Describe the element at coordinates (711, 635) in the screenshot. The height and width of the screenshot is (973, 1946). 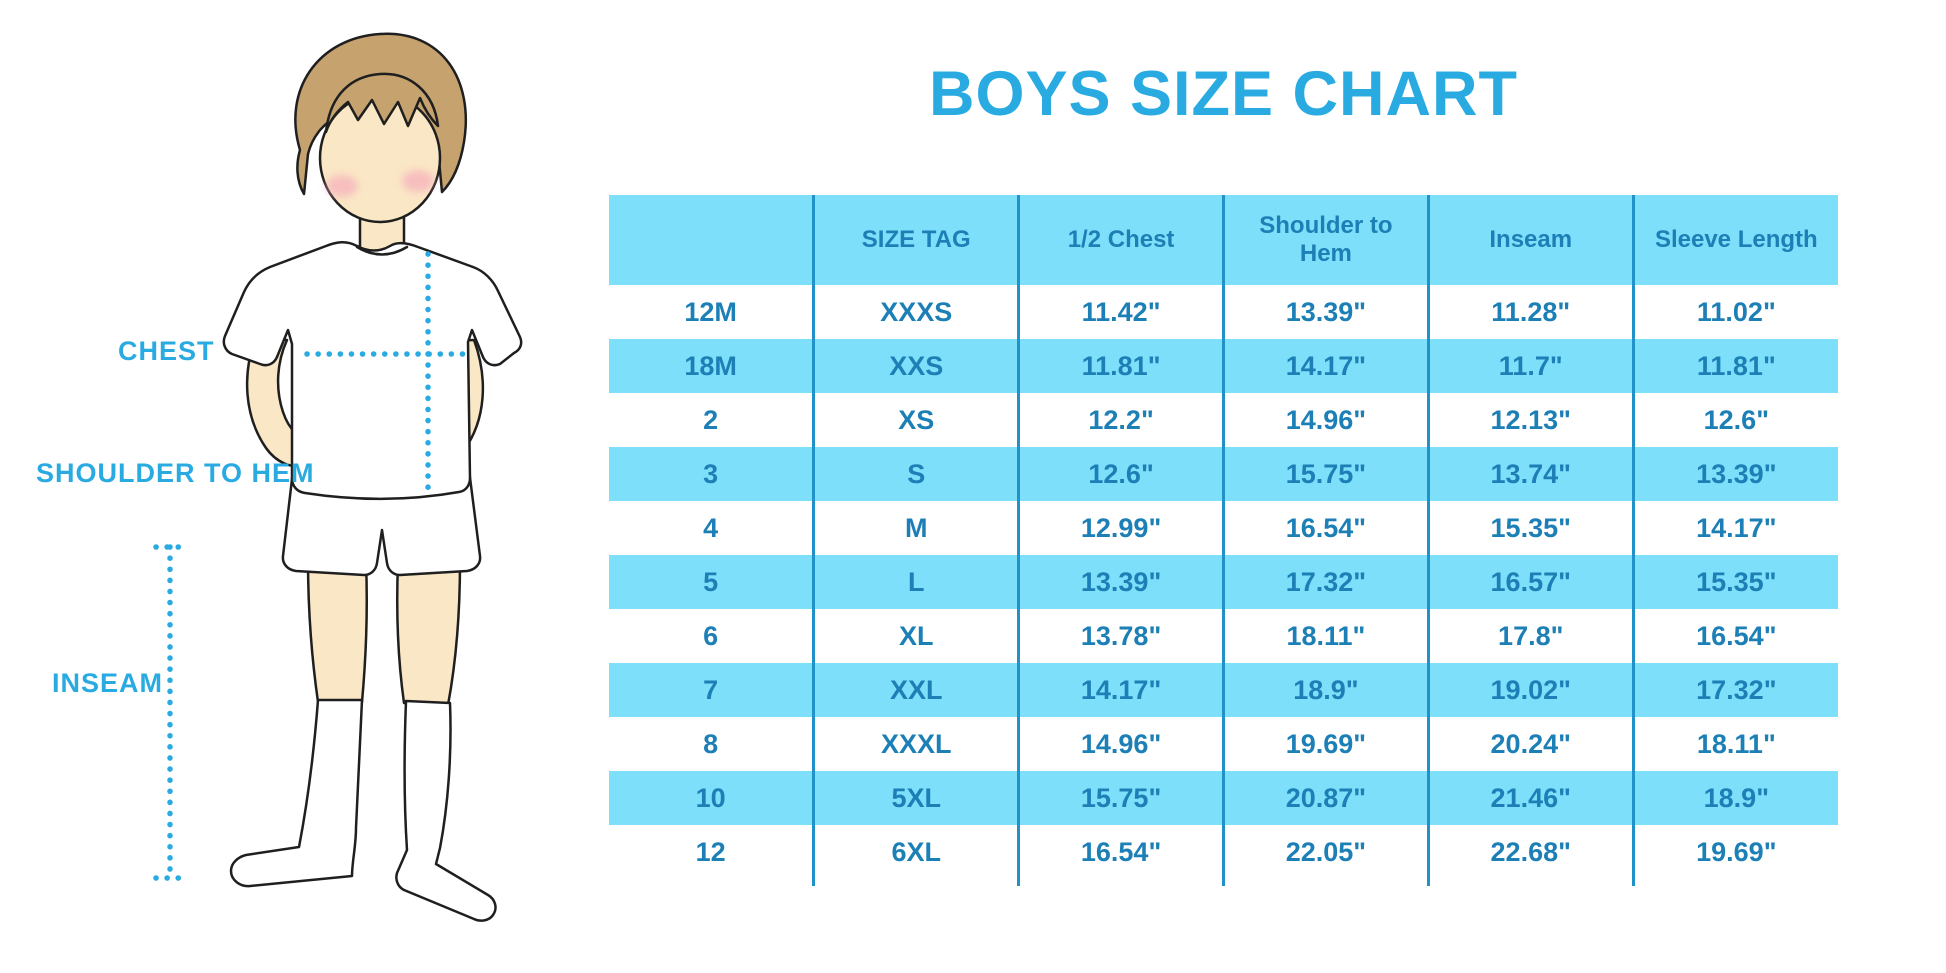
I see `table-cell: 6` at that location.